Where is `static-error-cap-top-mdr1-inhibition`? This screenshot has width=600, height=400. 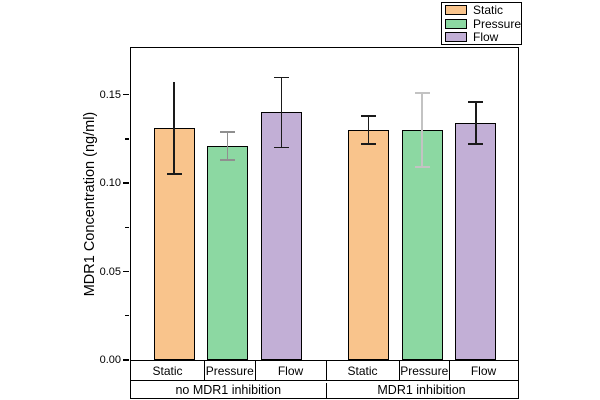 static-error-cap-top-mdr1-inhibition is located at coordinates (369, 116).